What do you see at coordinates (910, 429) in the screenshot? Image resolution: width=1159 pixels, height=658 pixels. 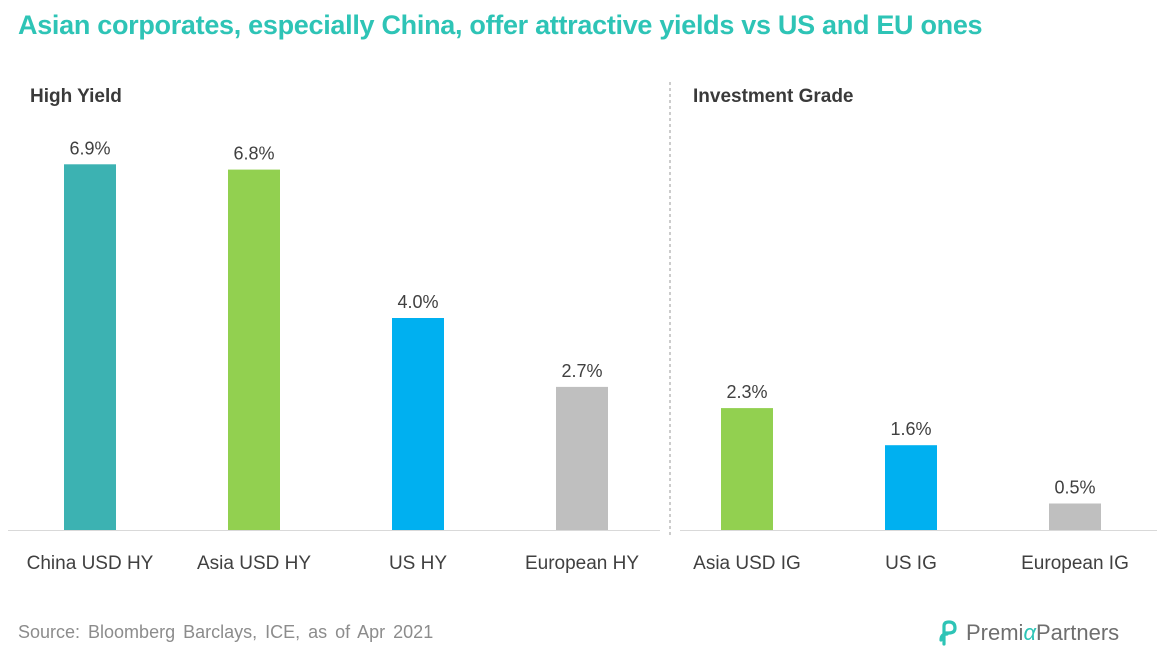 I see `data-label: 1.6%` at bounding box center [910, 429].